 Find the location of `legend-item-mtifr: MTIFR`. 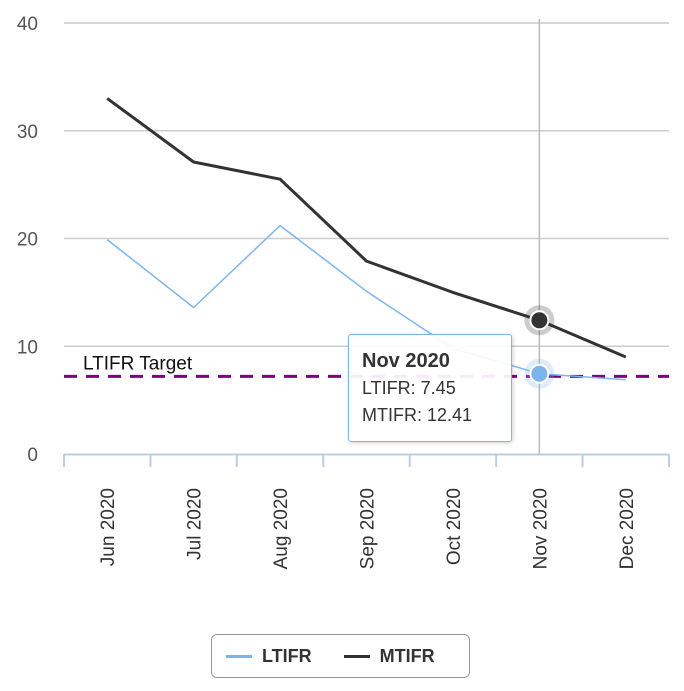

legend-item-mtifr: MTIFR is located at coordinates (389, 656).